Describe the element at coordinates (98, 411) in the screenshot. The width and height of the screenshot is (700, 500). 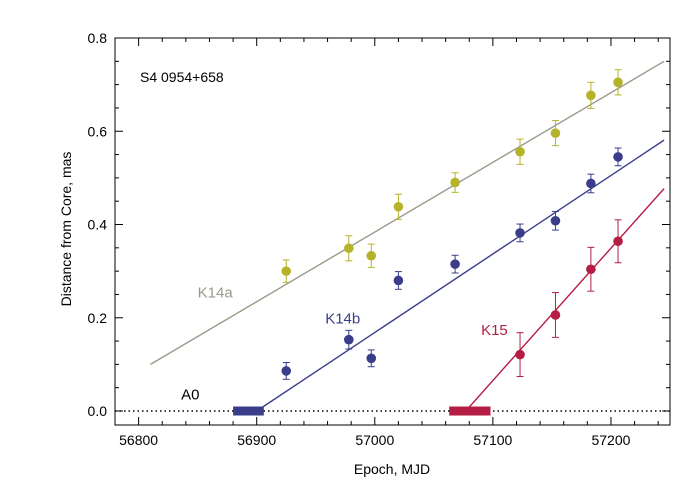
I see `y-tick-label: 0.0` at that location.